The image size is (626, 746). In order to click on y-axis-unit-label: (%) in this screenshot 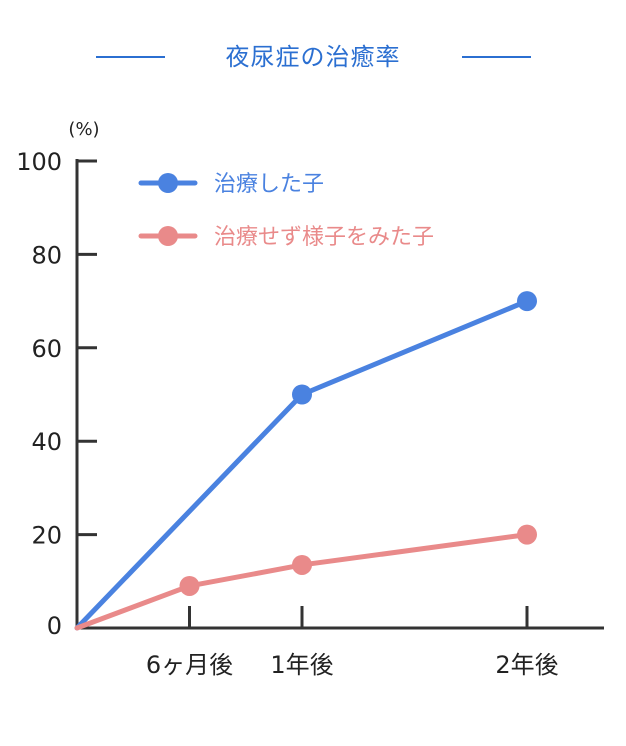, I will do `click(83, 129)`.